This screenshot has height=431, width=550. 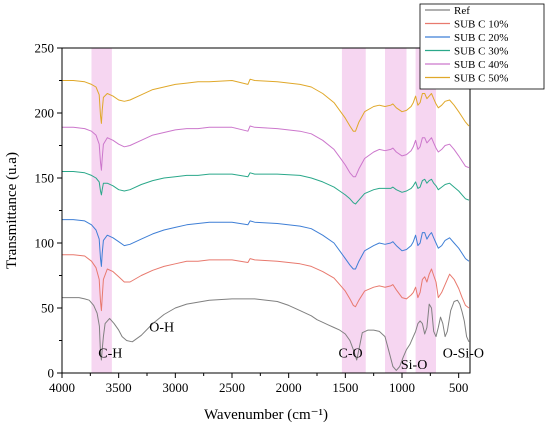 I want to click on x-axis: 4000 3500 3000 2500 2000 1500 1000 500, so click(x=258, y=384).